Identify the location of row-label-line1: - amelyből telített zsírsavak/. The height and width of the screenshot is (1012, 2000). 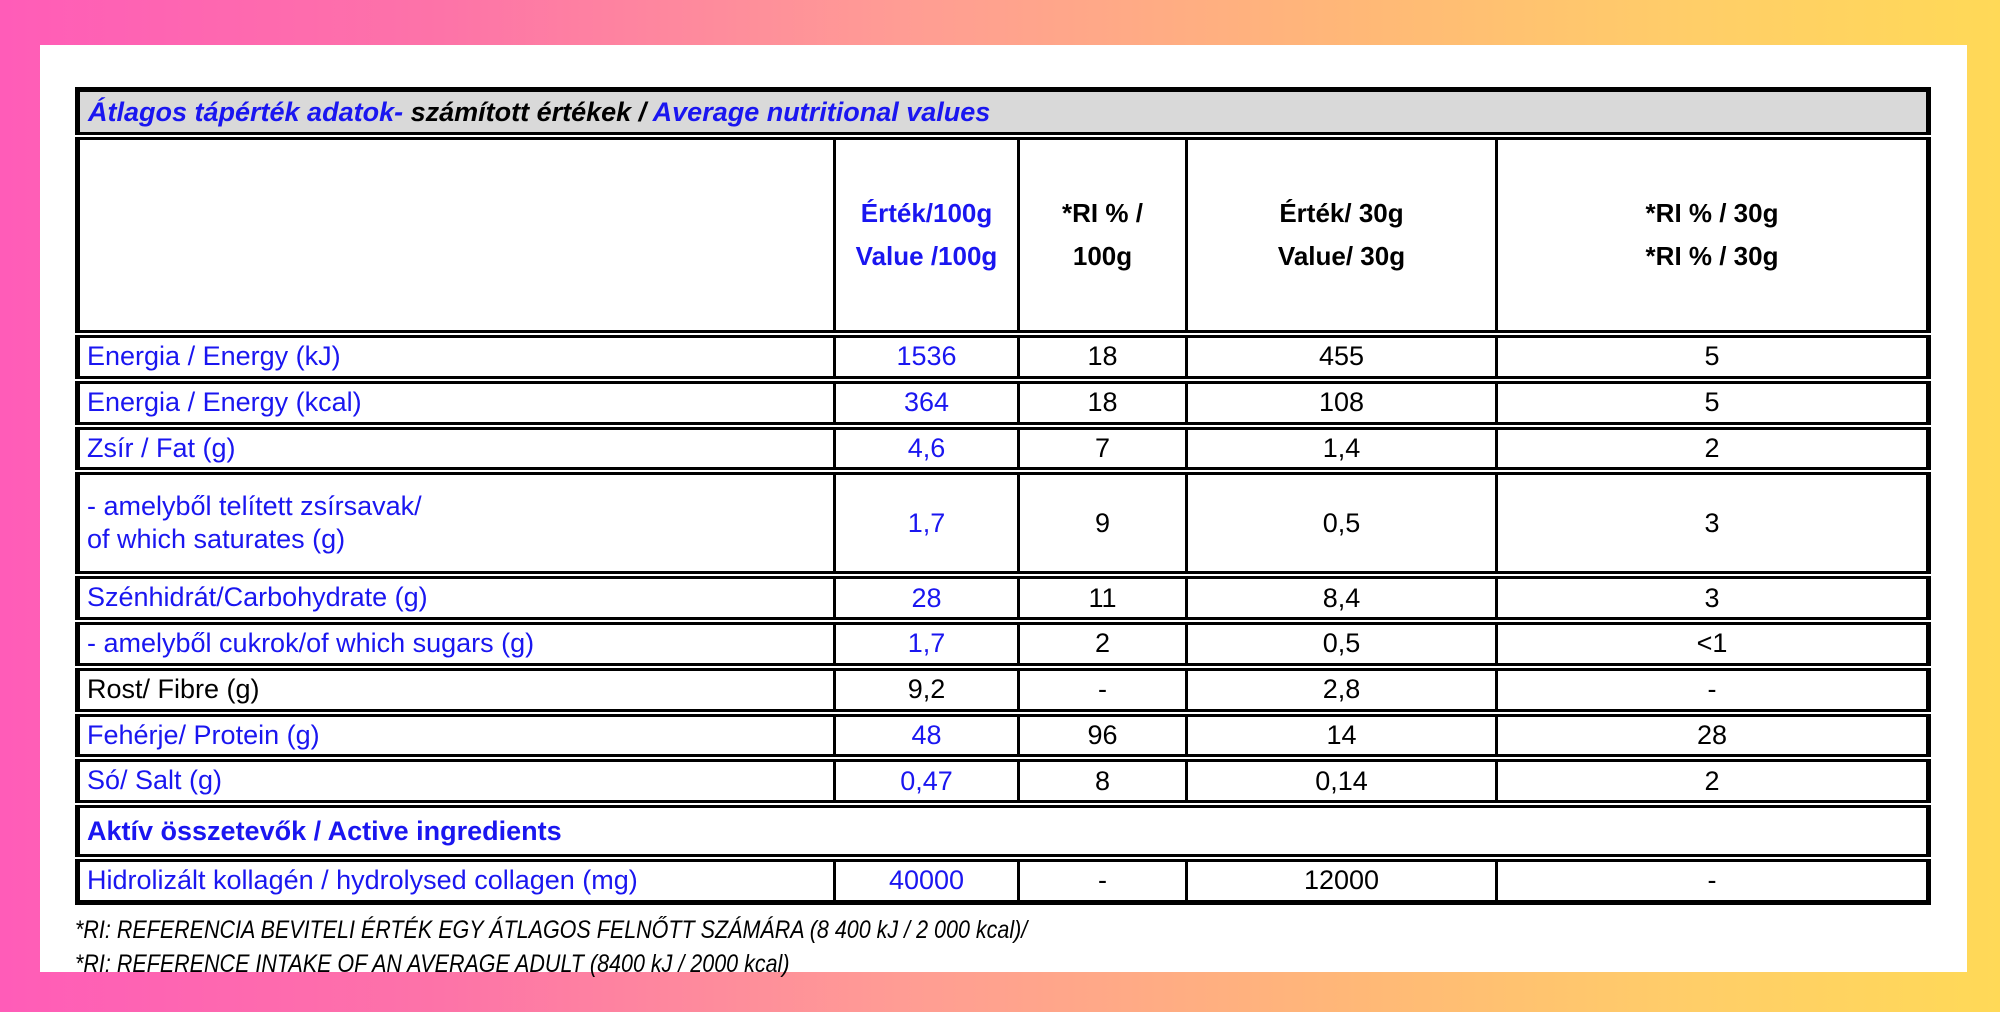
(254, 505).